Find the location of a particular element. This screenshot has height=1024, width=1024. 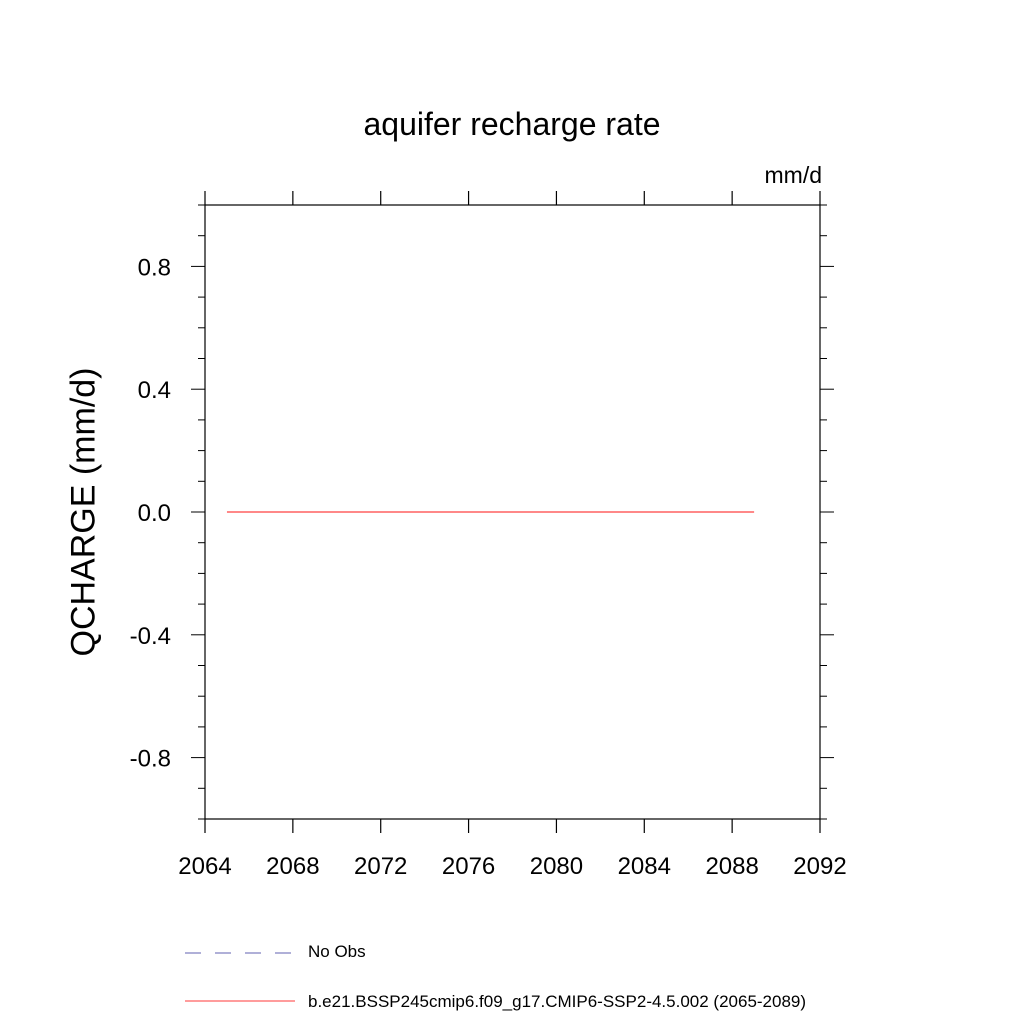

y-tick-label: -0.8 is located at coordinates (150, 759).